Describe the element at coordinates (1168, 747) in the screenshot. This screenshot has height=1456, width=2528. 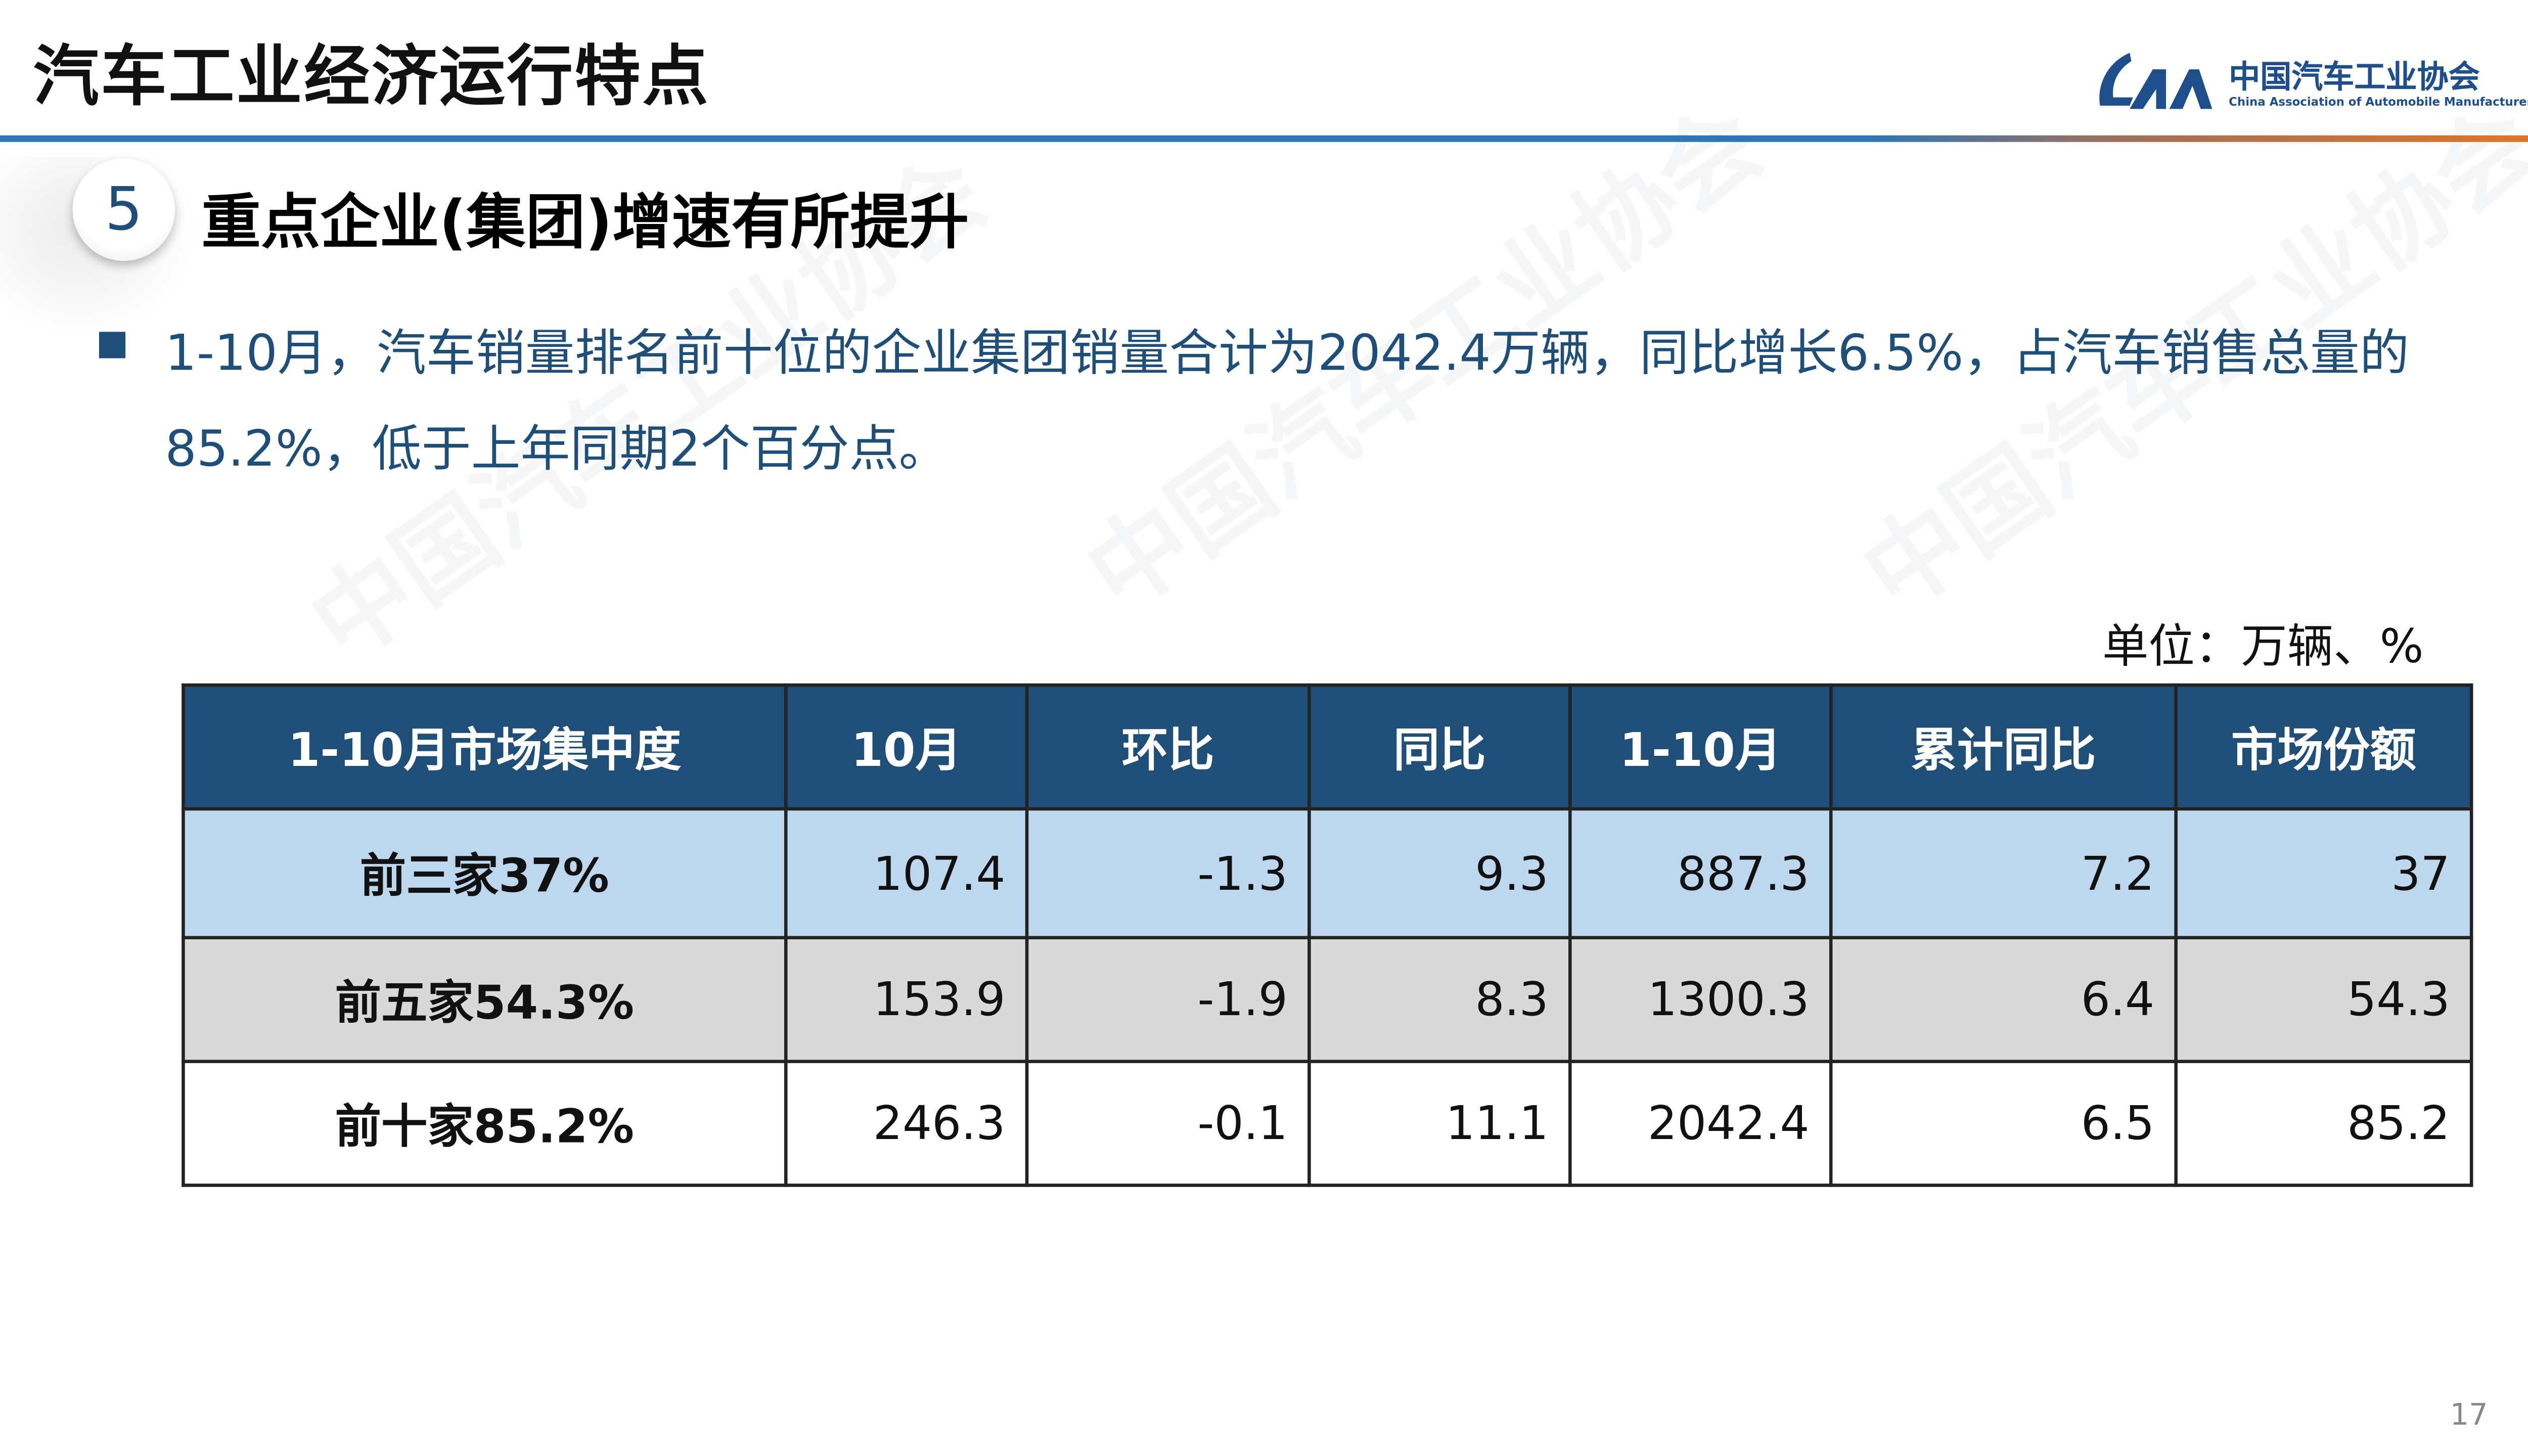
I see `column-header: 环比` at that location.